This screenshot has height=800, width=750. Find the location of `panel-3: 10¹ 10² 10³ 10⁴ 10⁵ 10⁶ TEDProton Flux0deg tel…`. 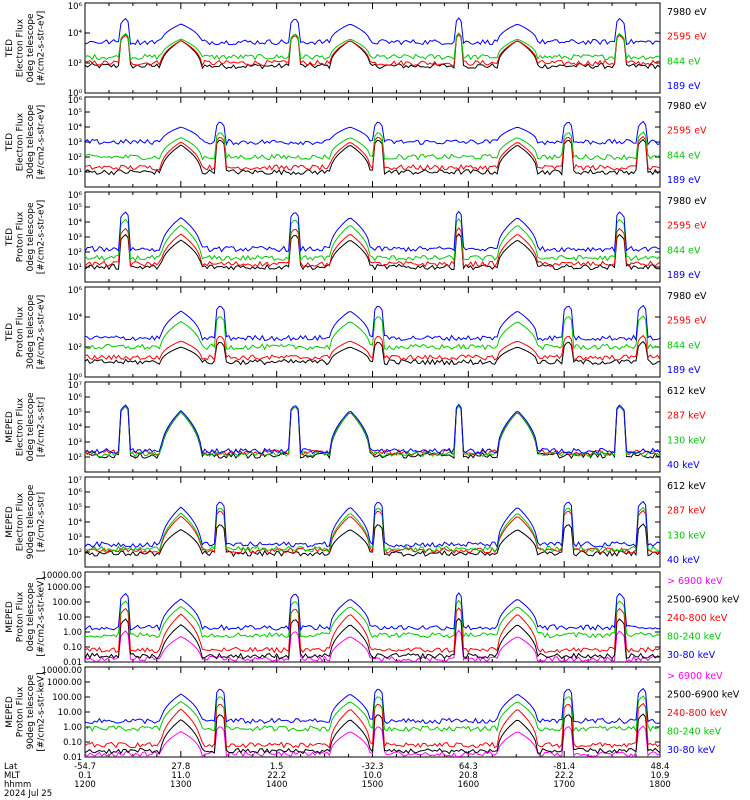

panel-3: 10¹ 10² 10³ 10⁴ 10⁵ 10⁶ TEDProton Flux0deg tel… is located at coordinates (356, 237).